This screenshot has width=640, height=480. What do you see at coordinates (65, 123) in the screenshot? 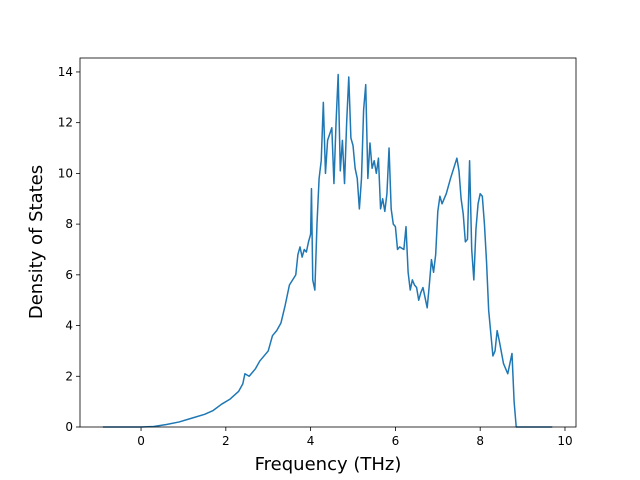
I see `y-tick-label: 12` at bounding box center [65, 123].